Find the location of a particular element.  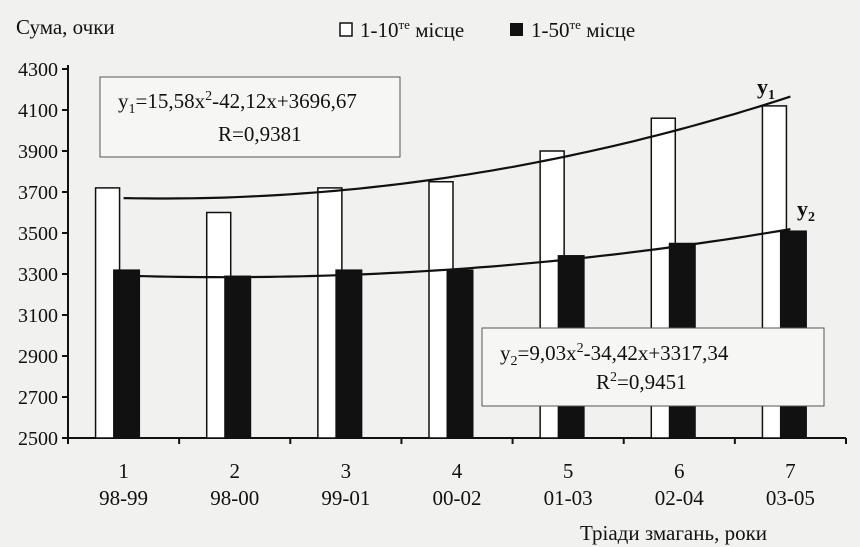

legend-swatch-top50 is located at coordinates (516, 29).